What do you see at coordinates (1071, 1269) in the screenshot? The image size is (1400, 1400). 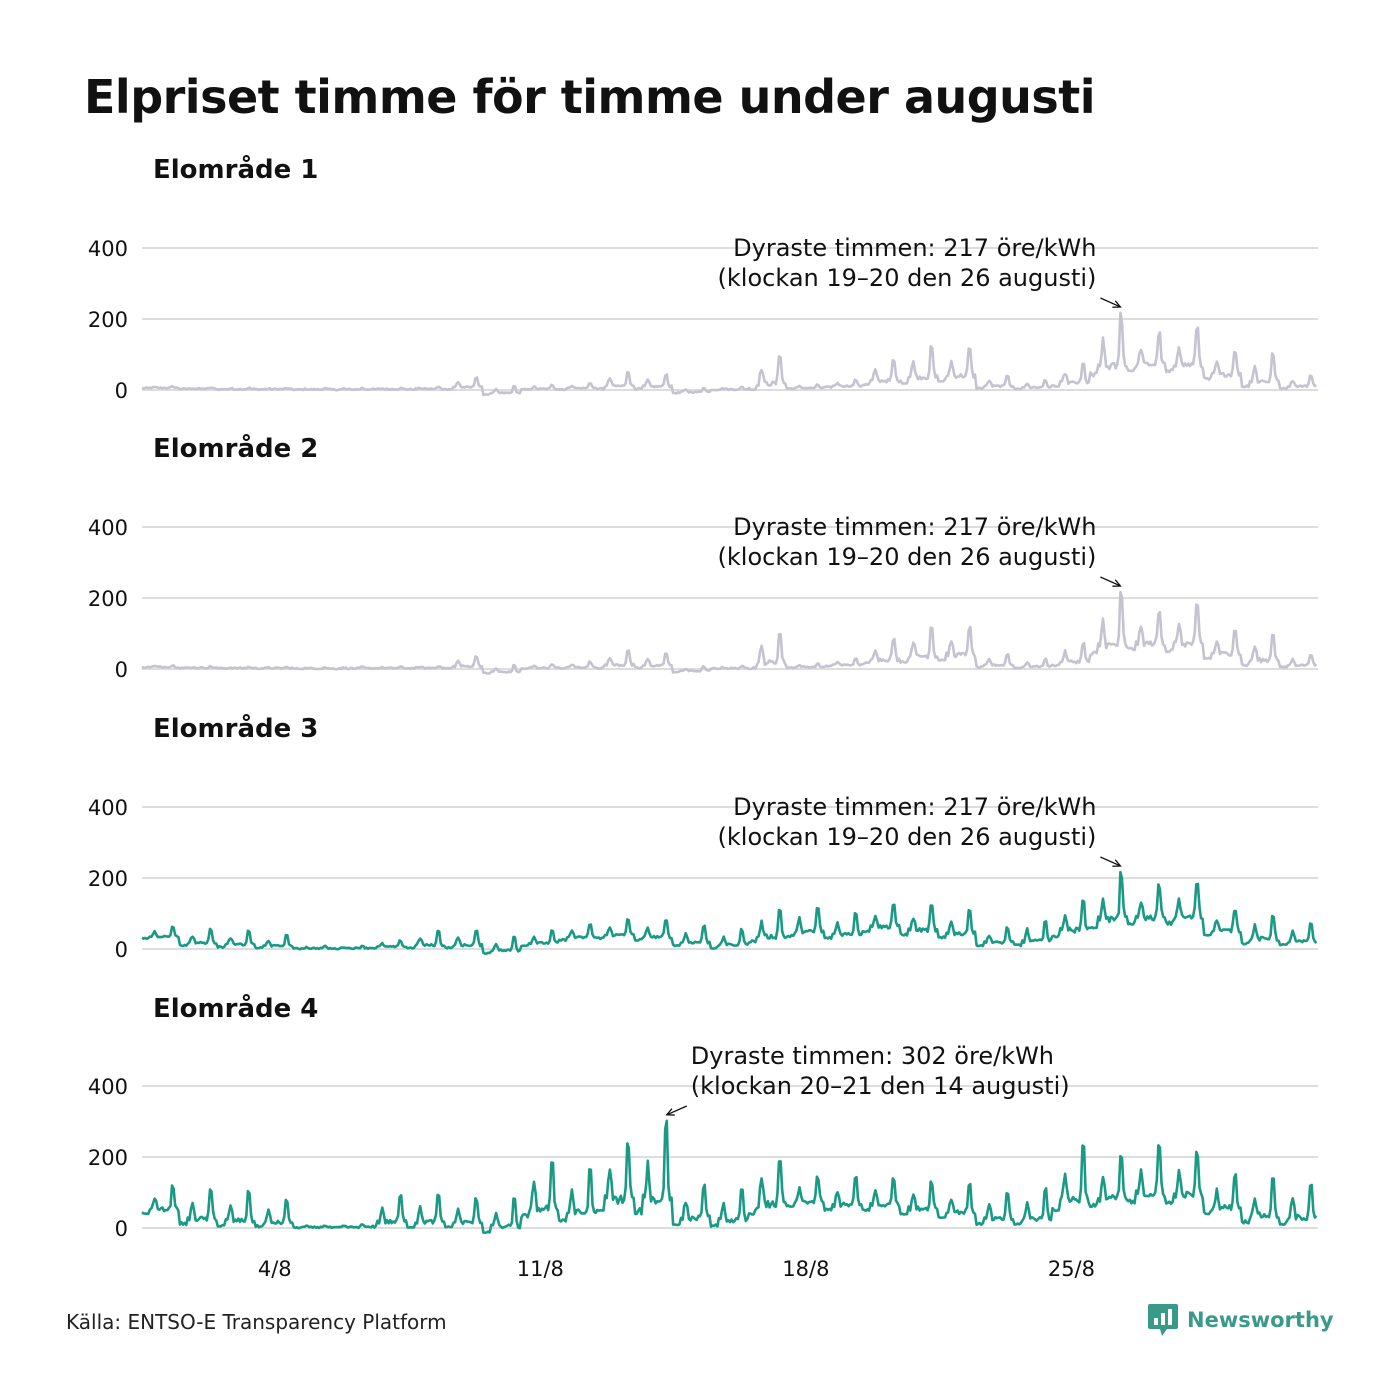 I see `x-tick-label: 25/8` at bounding box center [1071, 1269].